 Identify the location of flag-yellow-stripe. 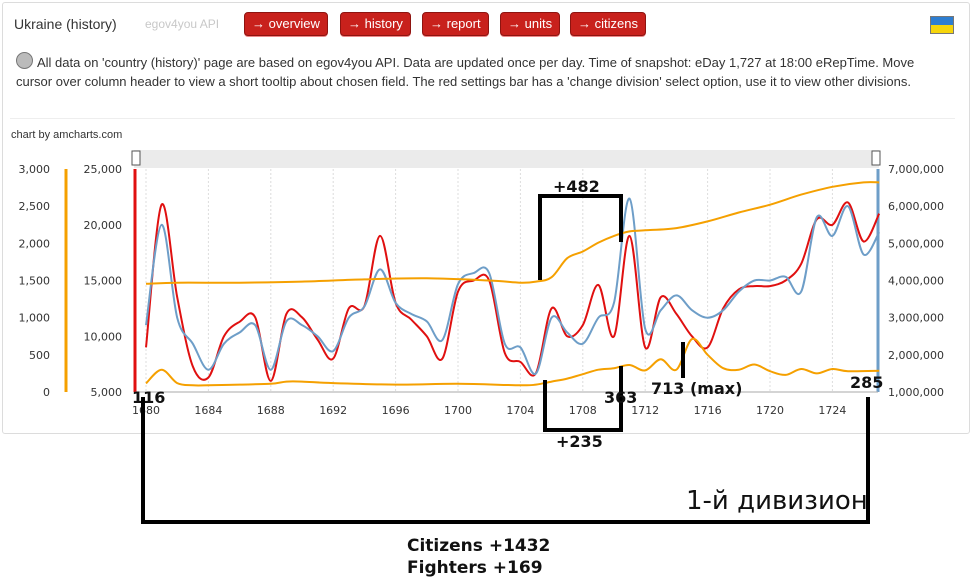
(942, 29).